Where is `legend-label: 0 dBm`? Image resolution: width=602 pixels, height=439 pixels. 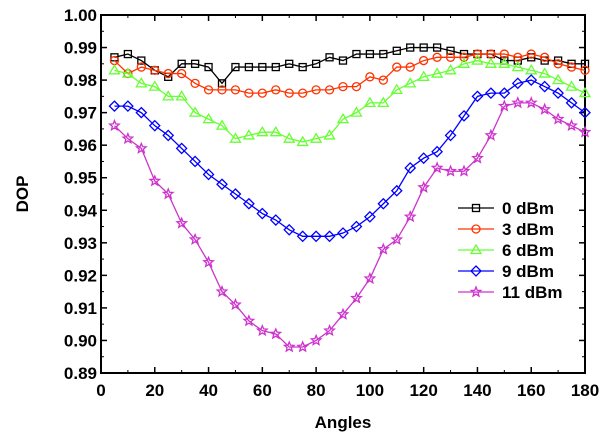
legend-label: 0 dBm is located at coordinates (528, 208).